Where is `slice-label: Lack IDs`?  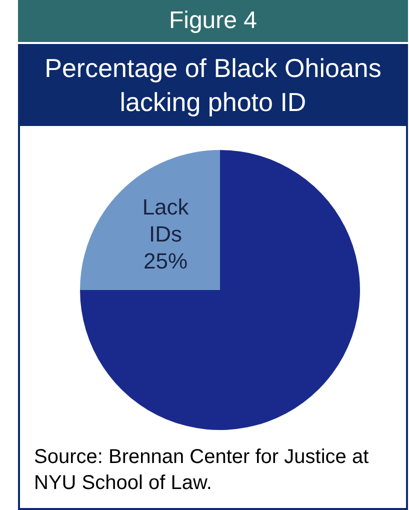
slice-label: Lack IDs is located at coordinates (166, 220).